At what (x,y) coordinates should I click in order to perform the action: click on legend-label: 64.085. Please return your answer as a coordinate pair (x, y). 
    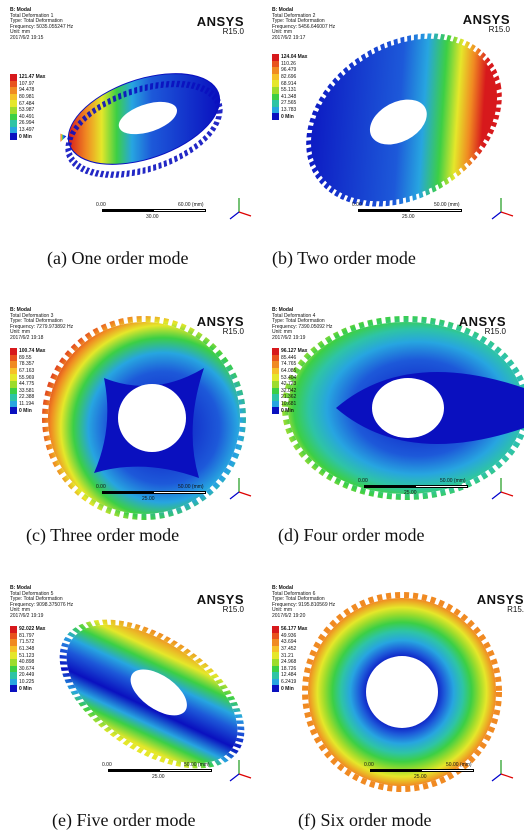
    Looking at the image, I should click on (289, 371).